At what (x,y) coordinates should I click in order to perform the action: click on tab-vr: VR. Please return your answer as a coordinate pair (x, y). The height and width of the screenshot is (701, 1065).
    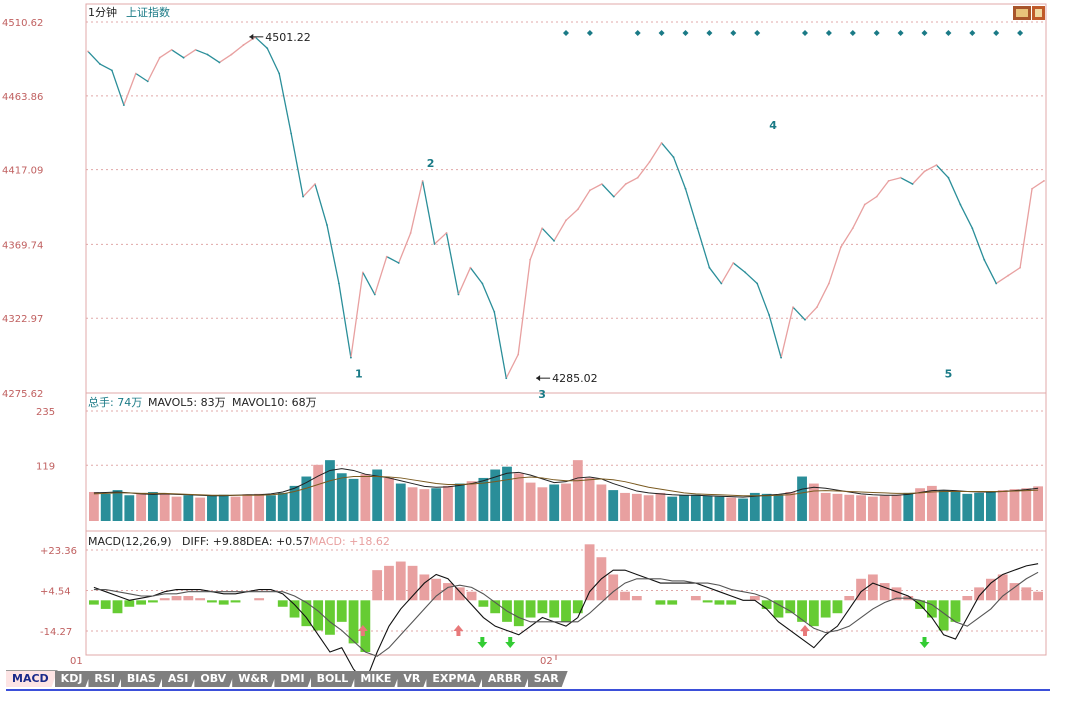
    Looking at the image, I should click on (413, 679).